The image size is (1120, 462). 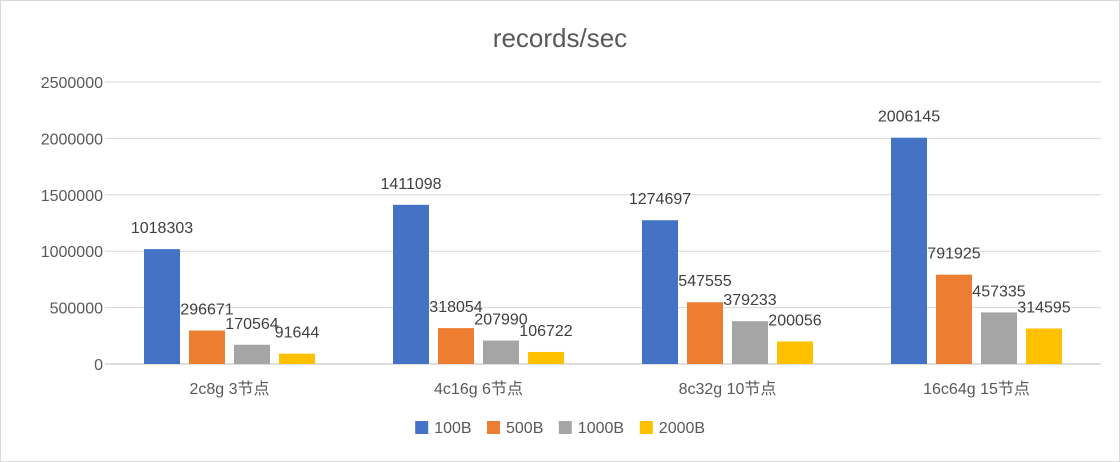 What do you see at coordinates (560, 38) in the screenshot?
I see `chart-title: records/sec` at bounding box center [560, 38].